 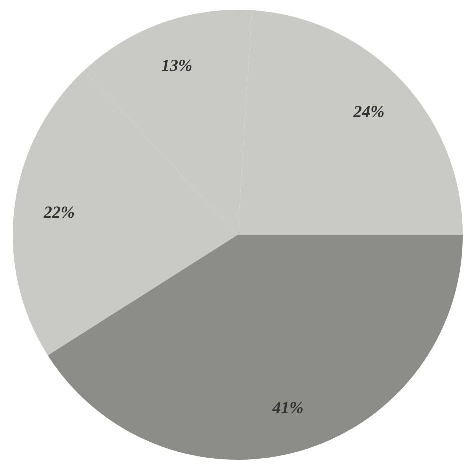 I want to click on data-label: 24%, so click(x=368, y=112).